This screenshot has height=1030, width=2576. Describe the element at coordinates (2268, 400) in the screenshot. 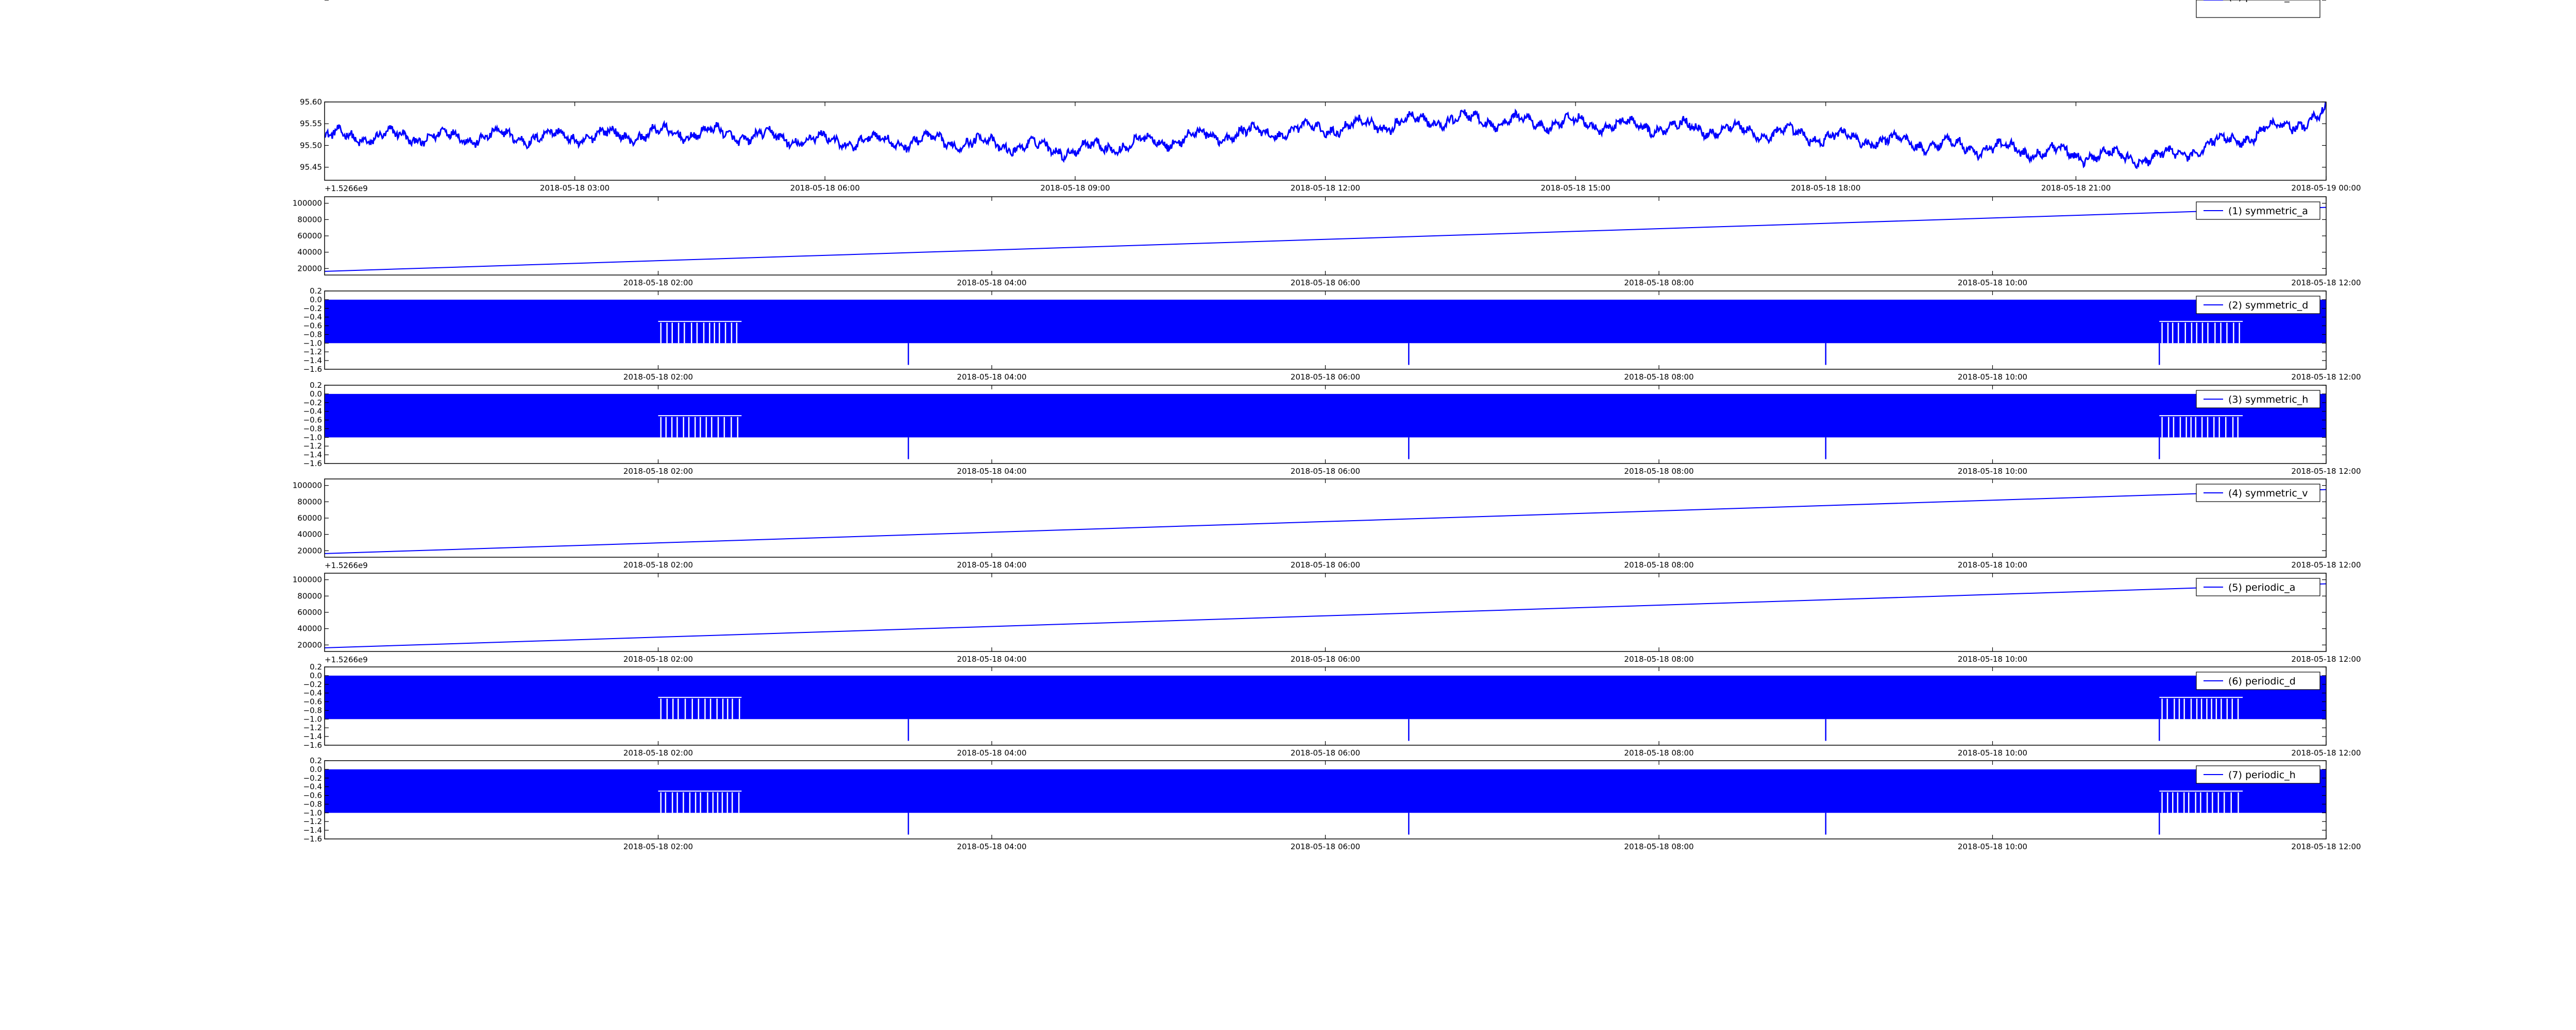

I see `legend-entry: (3) symmetric_h` at that location.